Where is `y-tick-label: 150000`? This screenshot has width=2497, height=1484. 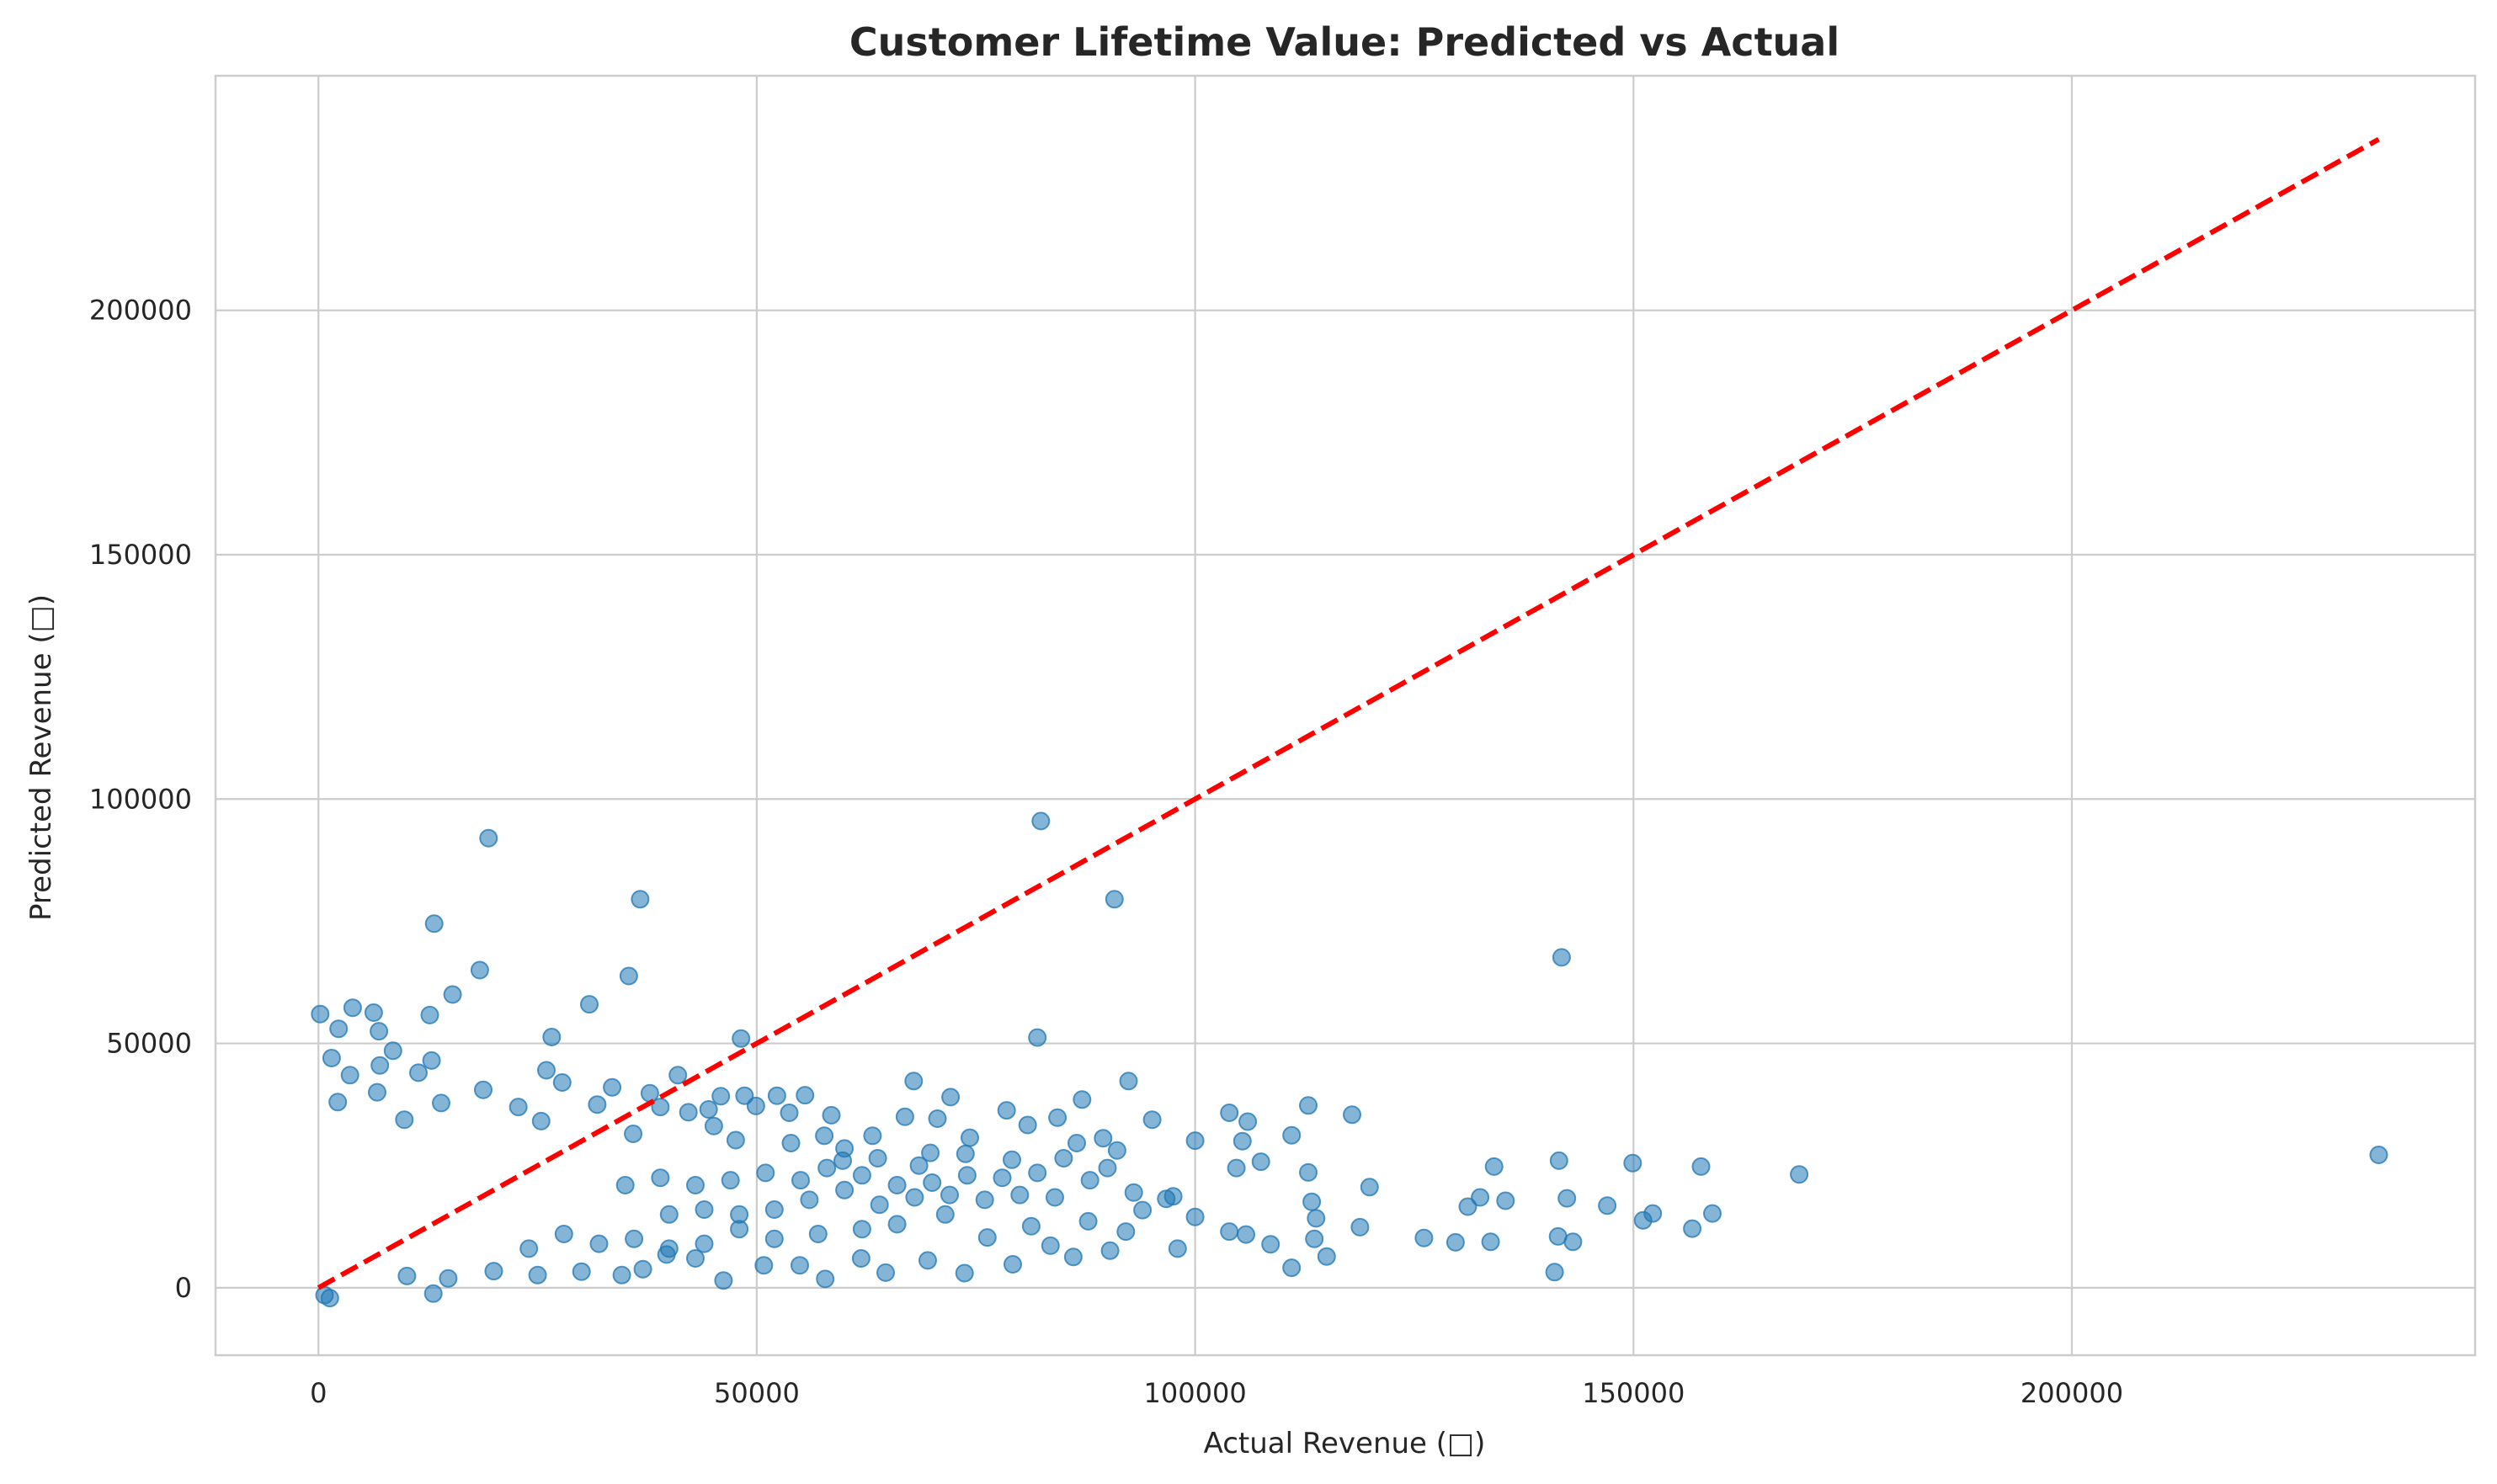 y-tick-label: 150000 is located at coordinates (140, 555).